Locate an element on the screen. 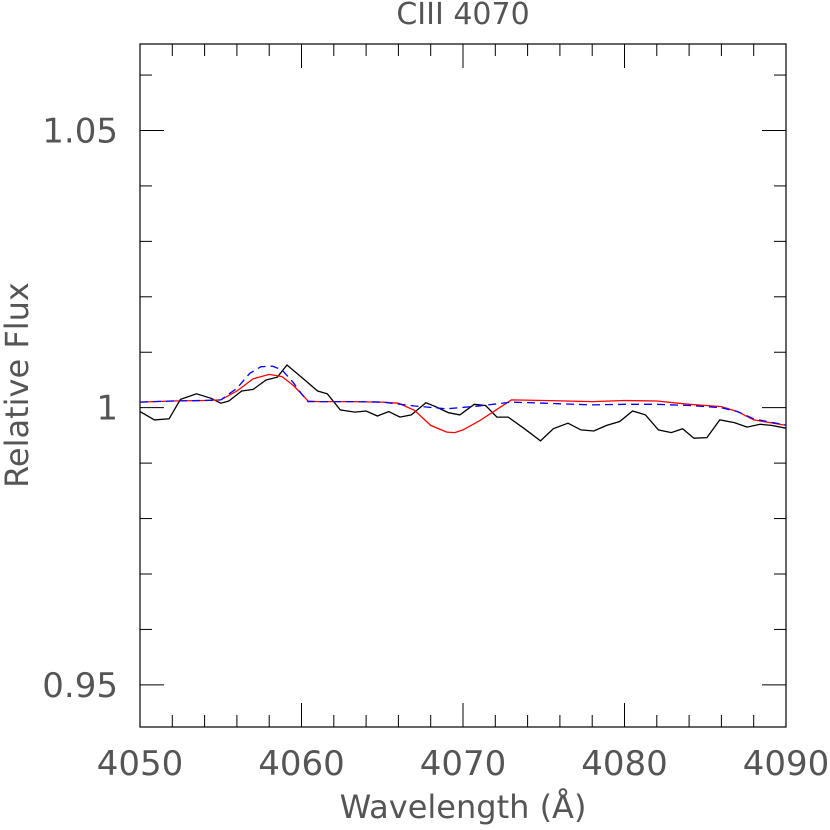 The height and width of the screenshot is (830, 830). x-tick-label: 4070 is located at coordinates (463, 764).